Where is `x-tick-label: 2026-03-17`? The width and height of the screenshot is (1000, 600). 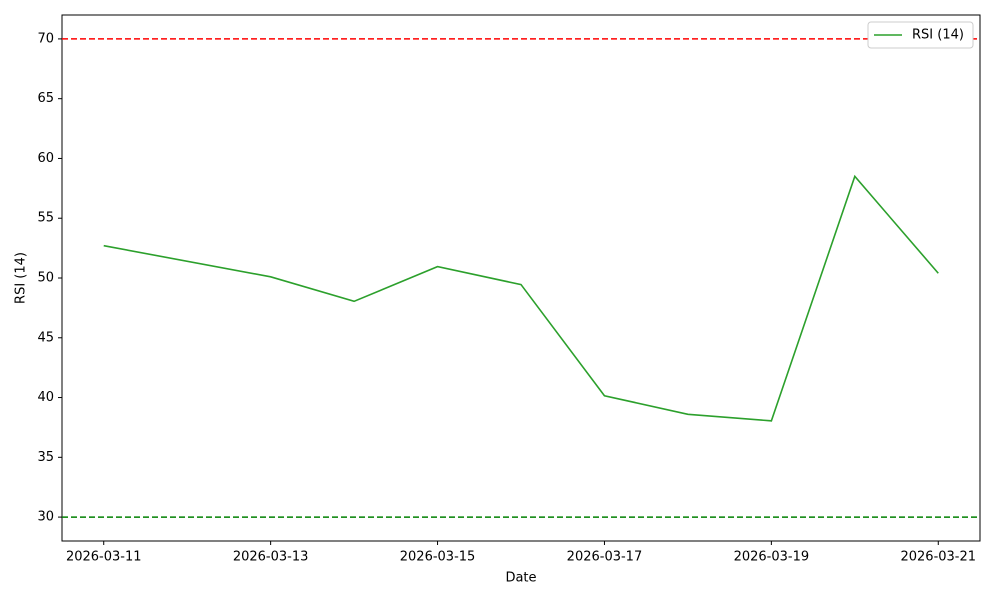
x-tick-label: 2026-03-17 is located at coordinates (605, 557).